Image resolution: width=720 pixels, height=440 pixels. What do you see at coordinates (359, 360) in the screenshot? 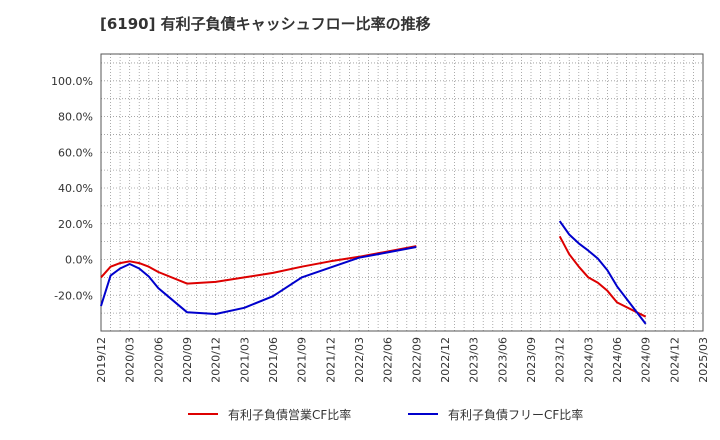
I see `x-tick-label: 2022/03` at bounding box center [359, 360].